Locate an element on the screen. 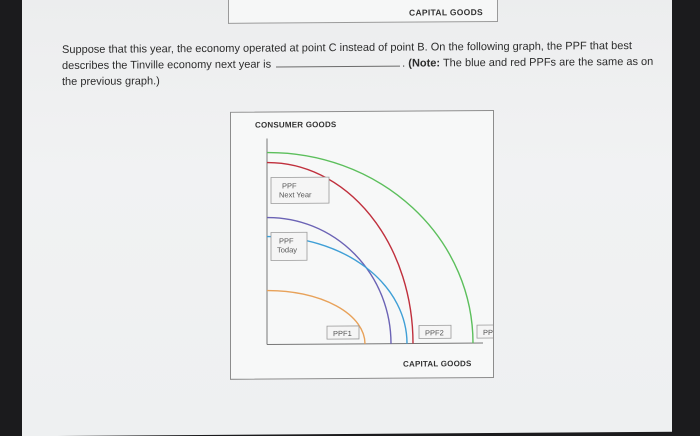 The height and width of the screenshot is (436, 700). x-axis is located at coordinates (375, 344).